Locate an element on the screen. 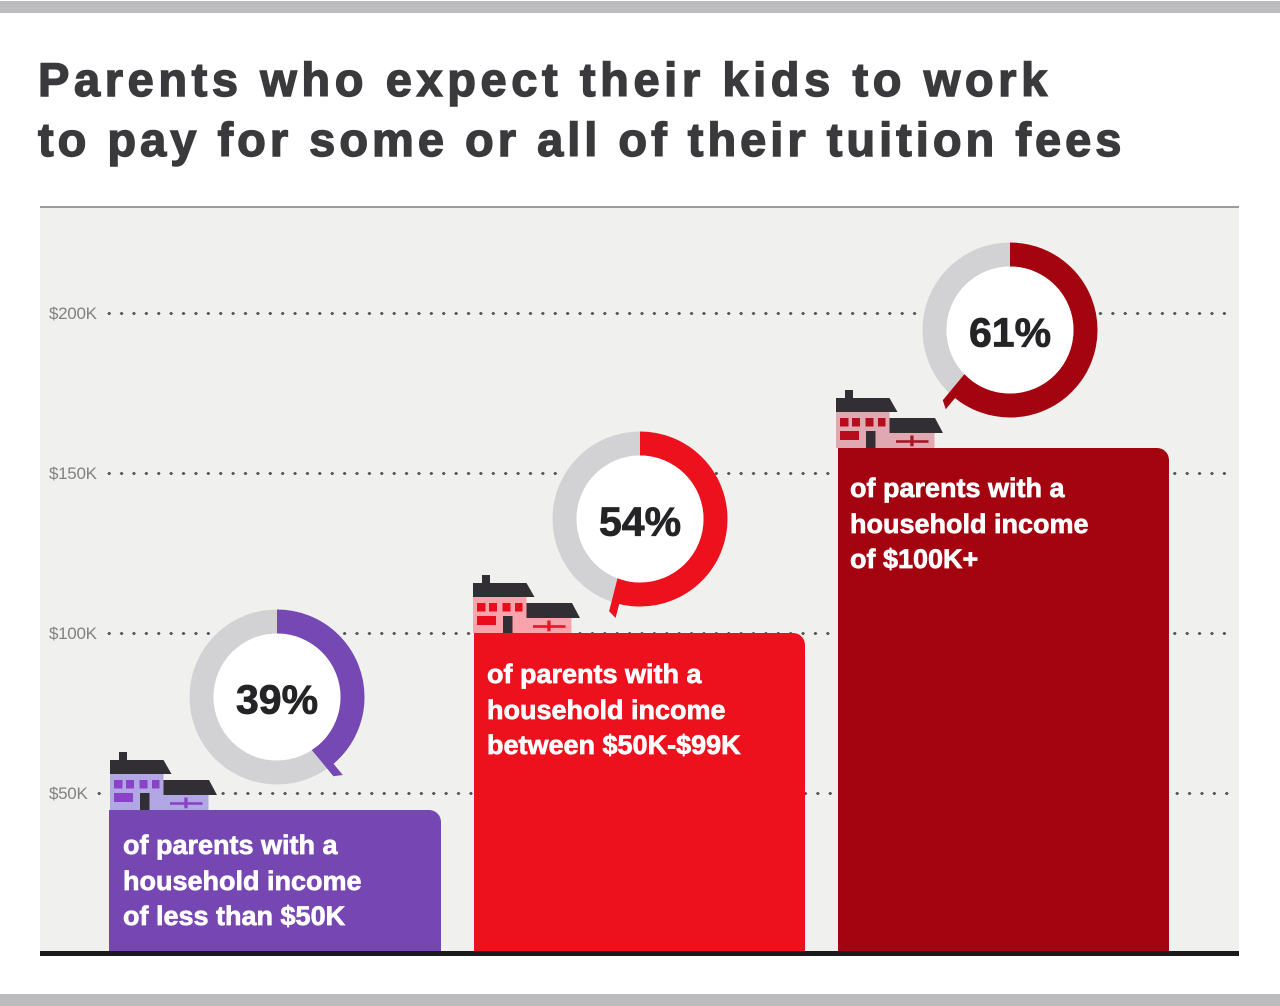 This screenshot has width=1280, height=1006. svg-text: 54% is located at coordinates (640, 522).